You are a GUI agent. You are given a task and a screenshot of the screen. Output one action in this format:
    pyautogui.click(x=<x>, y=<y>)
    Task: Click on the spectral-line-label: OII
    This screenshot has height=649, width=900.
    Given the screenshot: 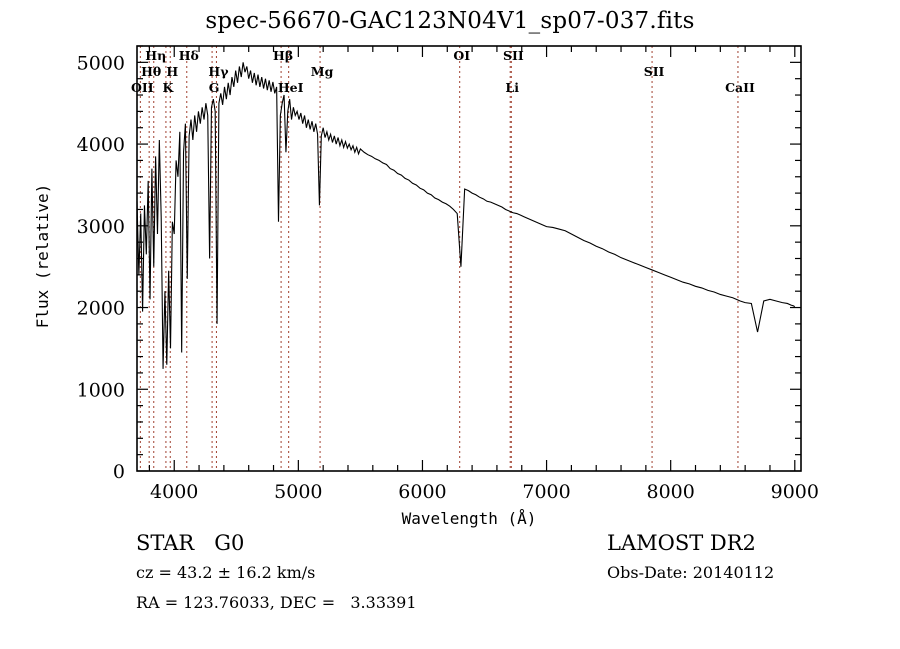 What is the action you would take?
    pyautogui.click(x=142, y=87)
    